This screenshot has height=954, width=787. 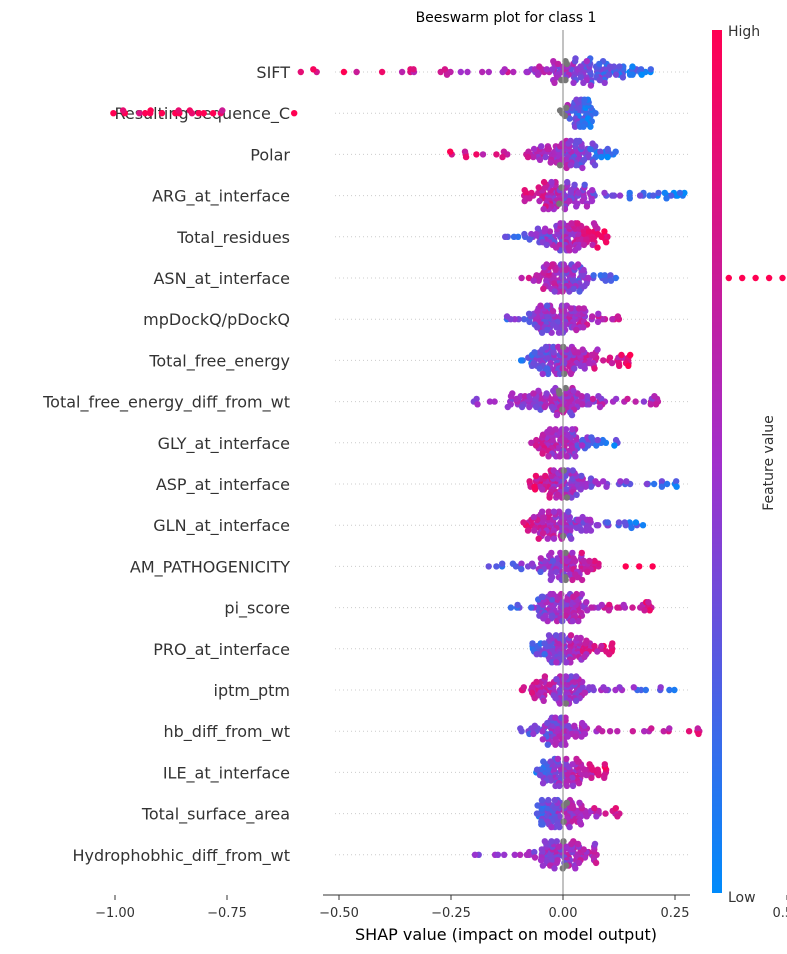 What do you see at coordinates (166, 403) in the screenshot?
I see `feature-label: Total_free_energy_diff_from_wt` at bounding box center [166, 403].